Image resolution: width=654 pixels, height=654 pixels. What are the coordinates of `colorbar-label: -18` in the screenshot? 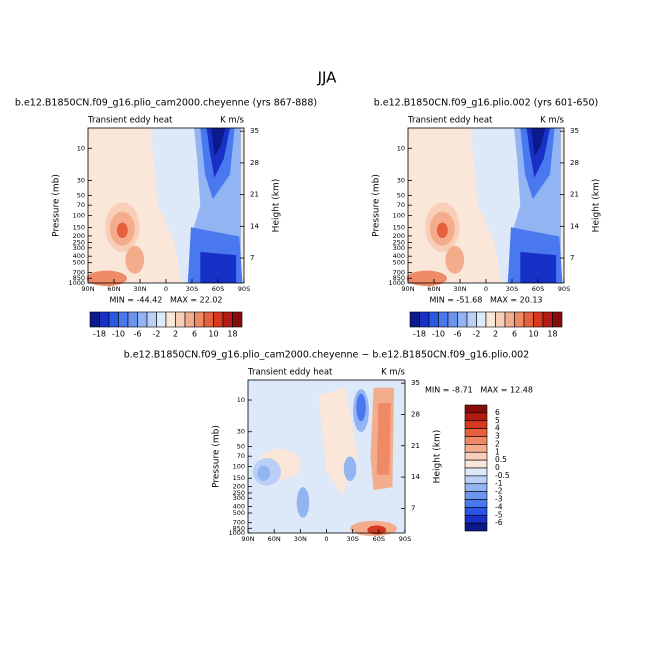 It's located at (99, 334).